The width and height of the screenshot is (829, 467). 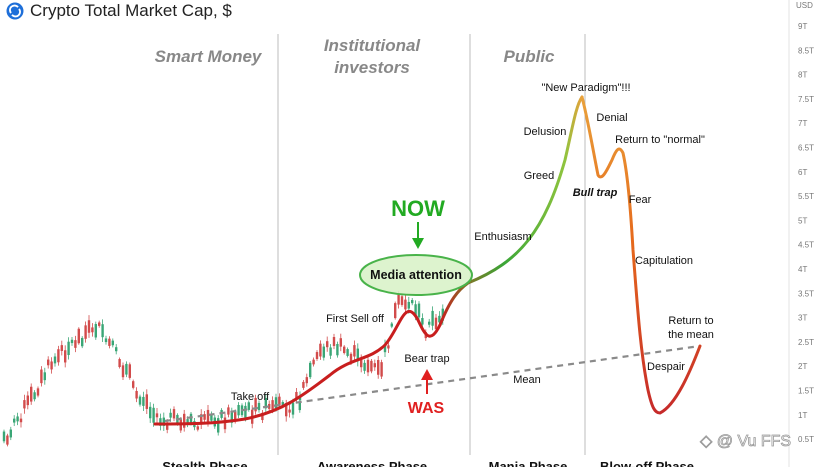 What do you see at coordinates (529, 56) in the screenshot?
I see `phase-label-public: Public` at bounding box center [529, 56].